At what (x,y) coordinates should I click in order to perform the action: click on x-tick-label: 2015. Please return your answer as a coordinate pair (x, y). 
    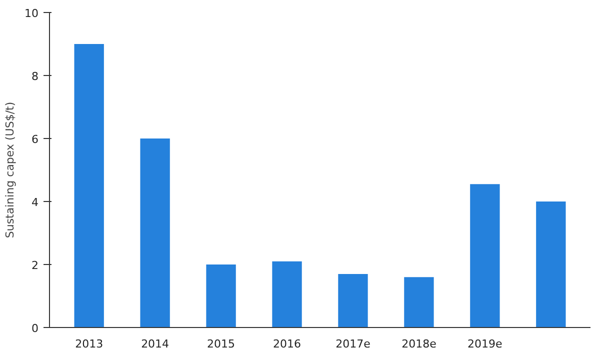
    Looking at the image, I should click on (221, 344).